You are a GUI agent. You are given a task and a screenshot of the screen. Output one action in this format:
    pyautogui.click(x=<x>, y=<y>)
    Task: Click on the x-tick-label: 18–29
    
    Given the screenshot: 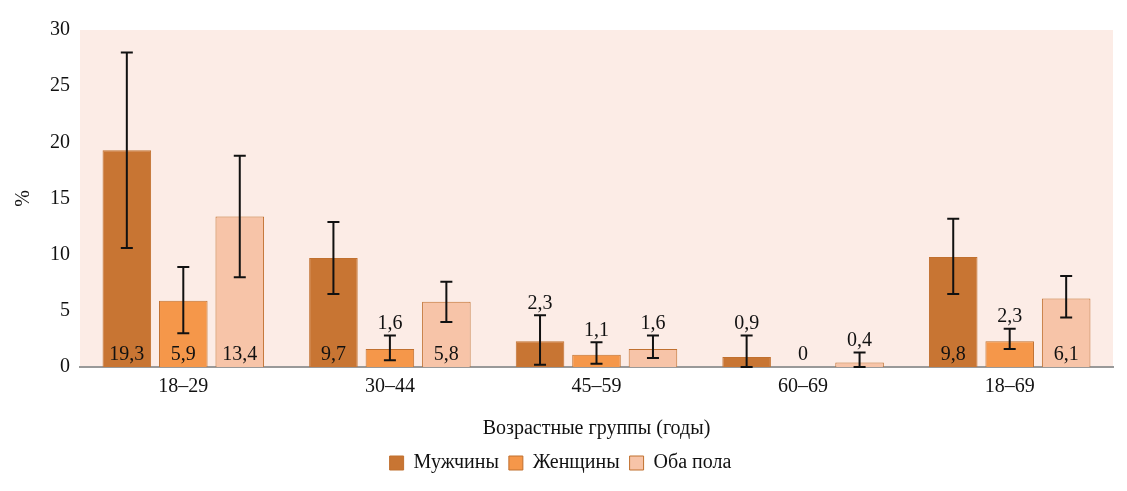 What is the action you would take?
    pyautogui.click(x=183, y=385)
    